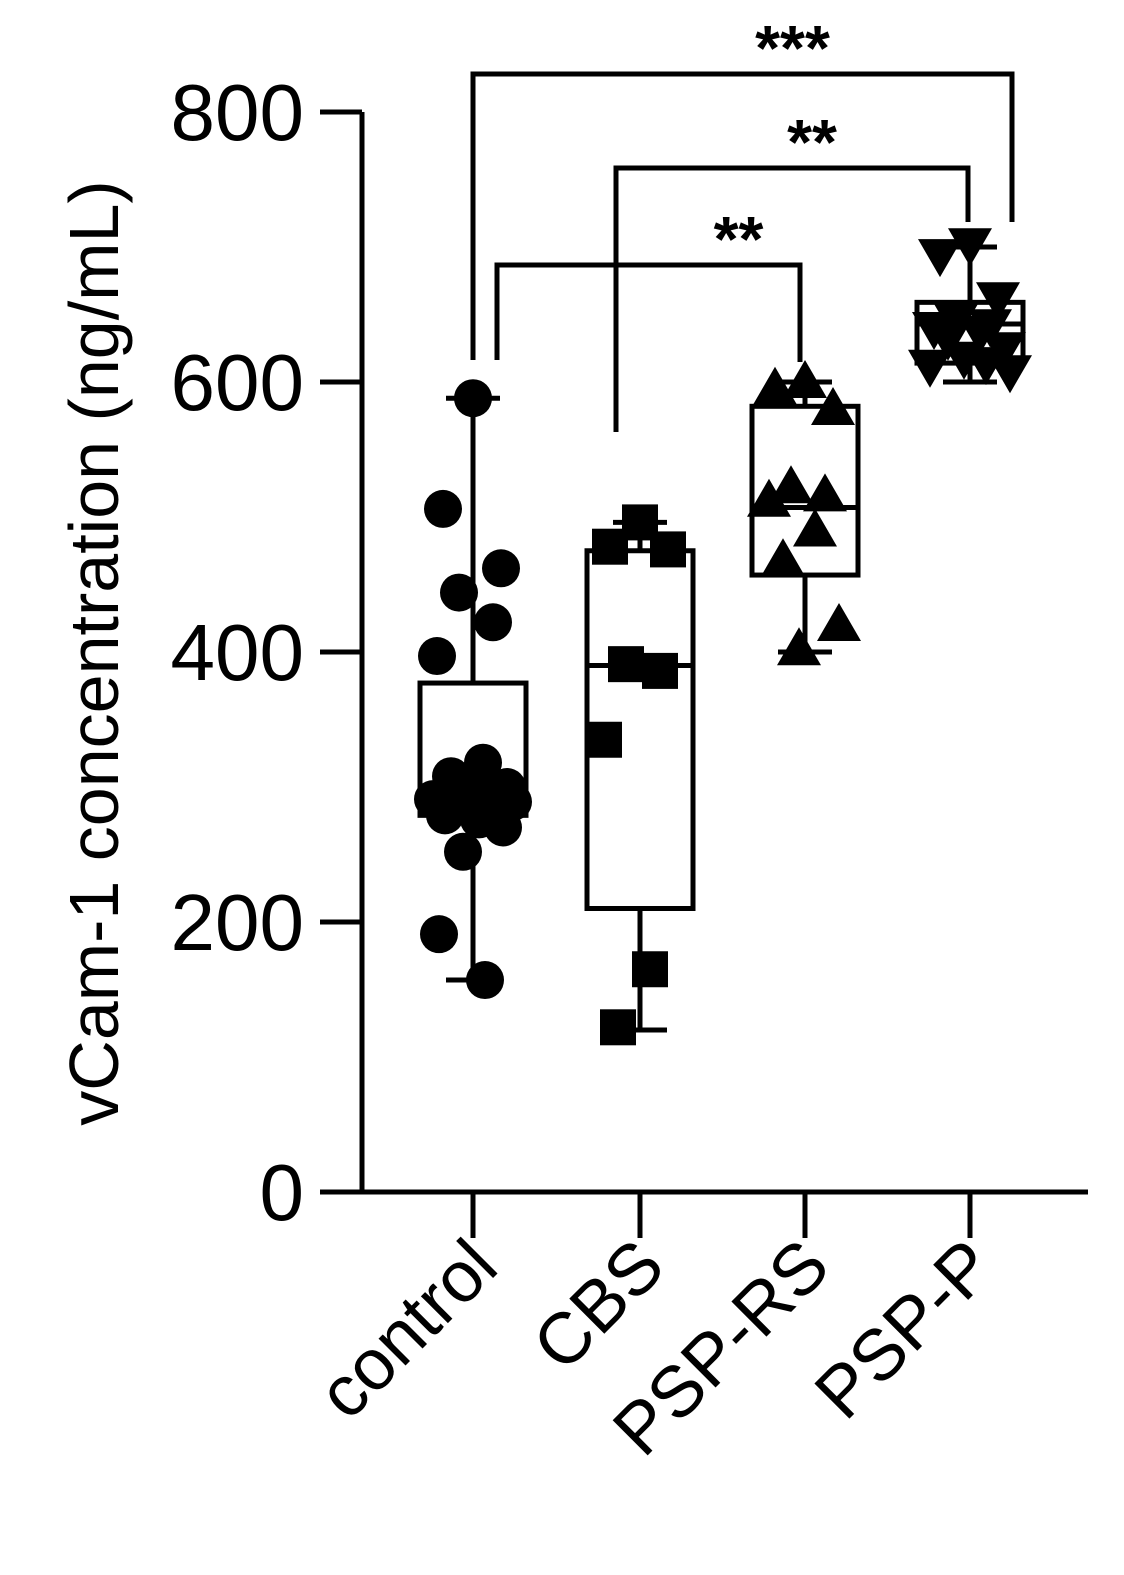 This screenshot has width=1124, height=1575. I want to click on x-tick-label-control: control, so click(407, 1329).